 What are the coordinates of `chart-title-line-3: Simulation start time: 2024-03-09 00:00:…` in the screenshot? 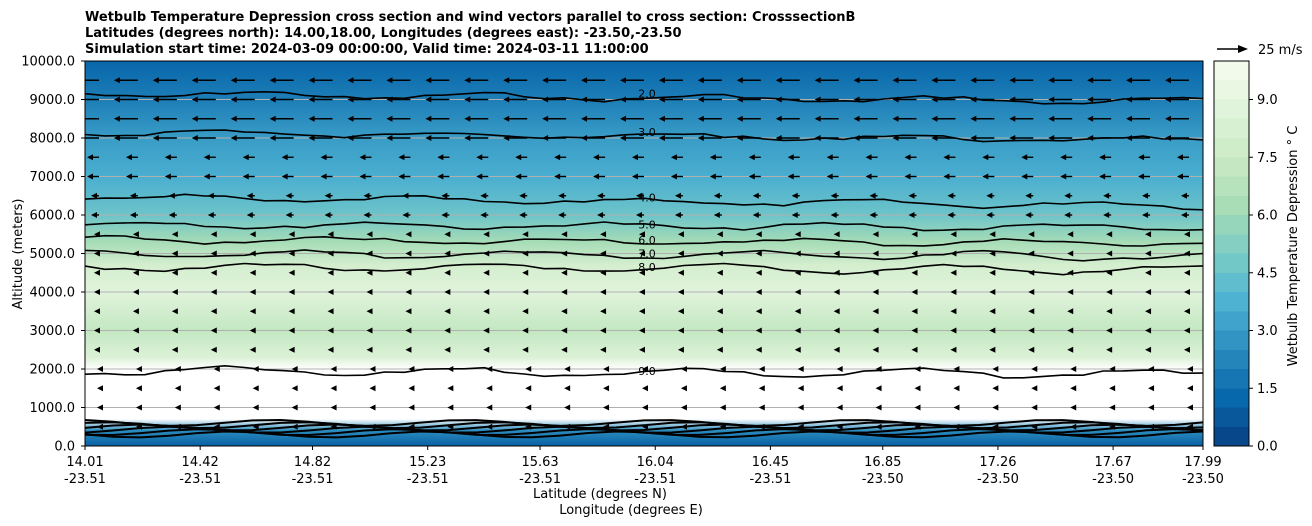 It's located at (367, 49).